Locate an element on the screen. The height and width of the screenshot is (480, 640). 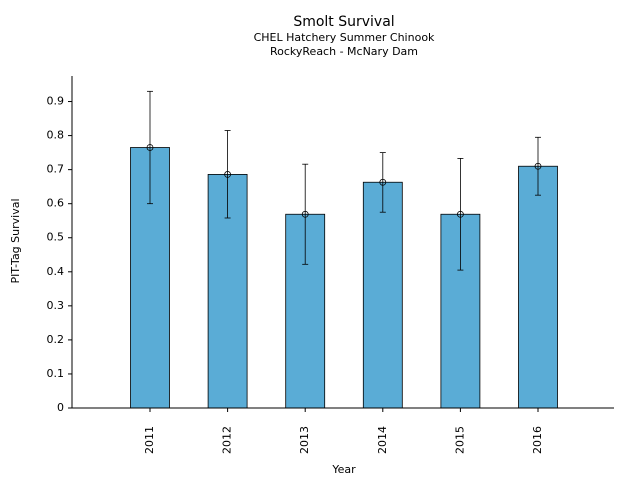
y-tick-label: 0.4 is located at coordinates (56, 271).